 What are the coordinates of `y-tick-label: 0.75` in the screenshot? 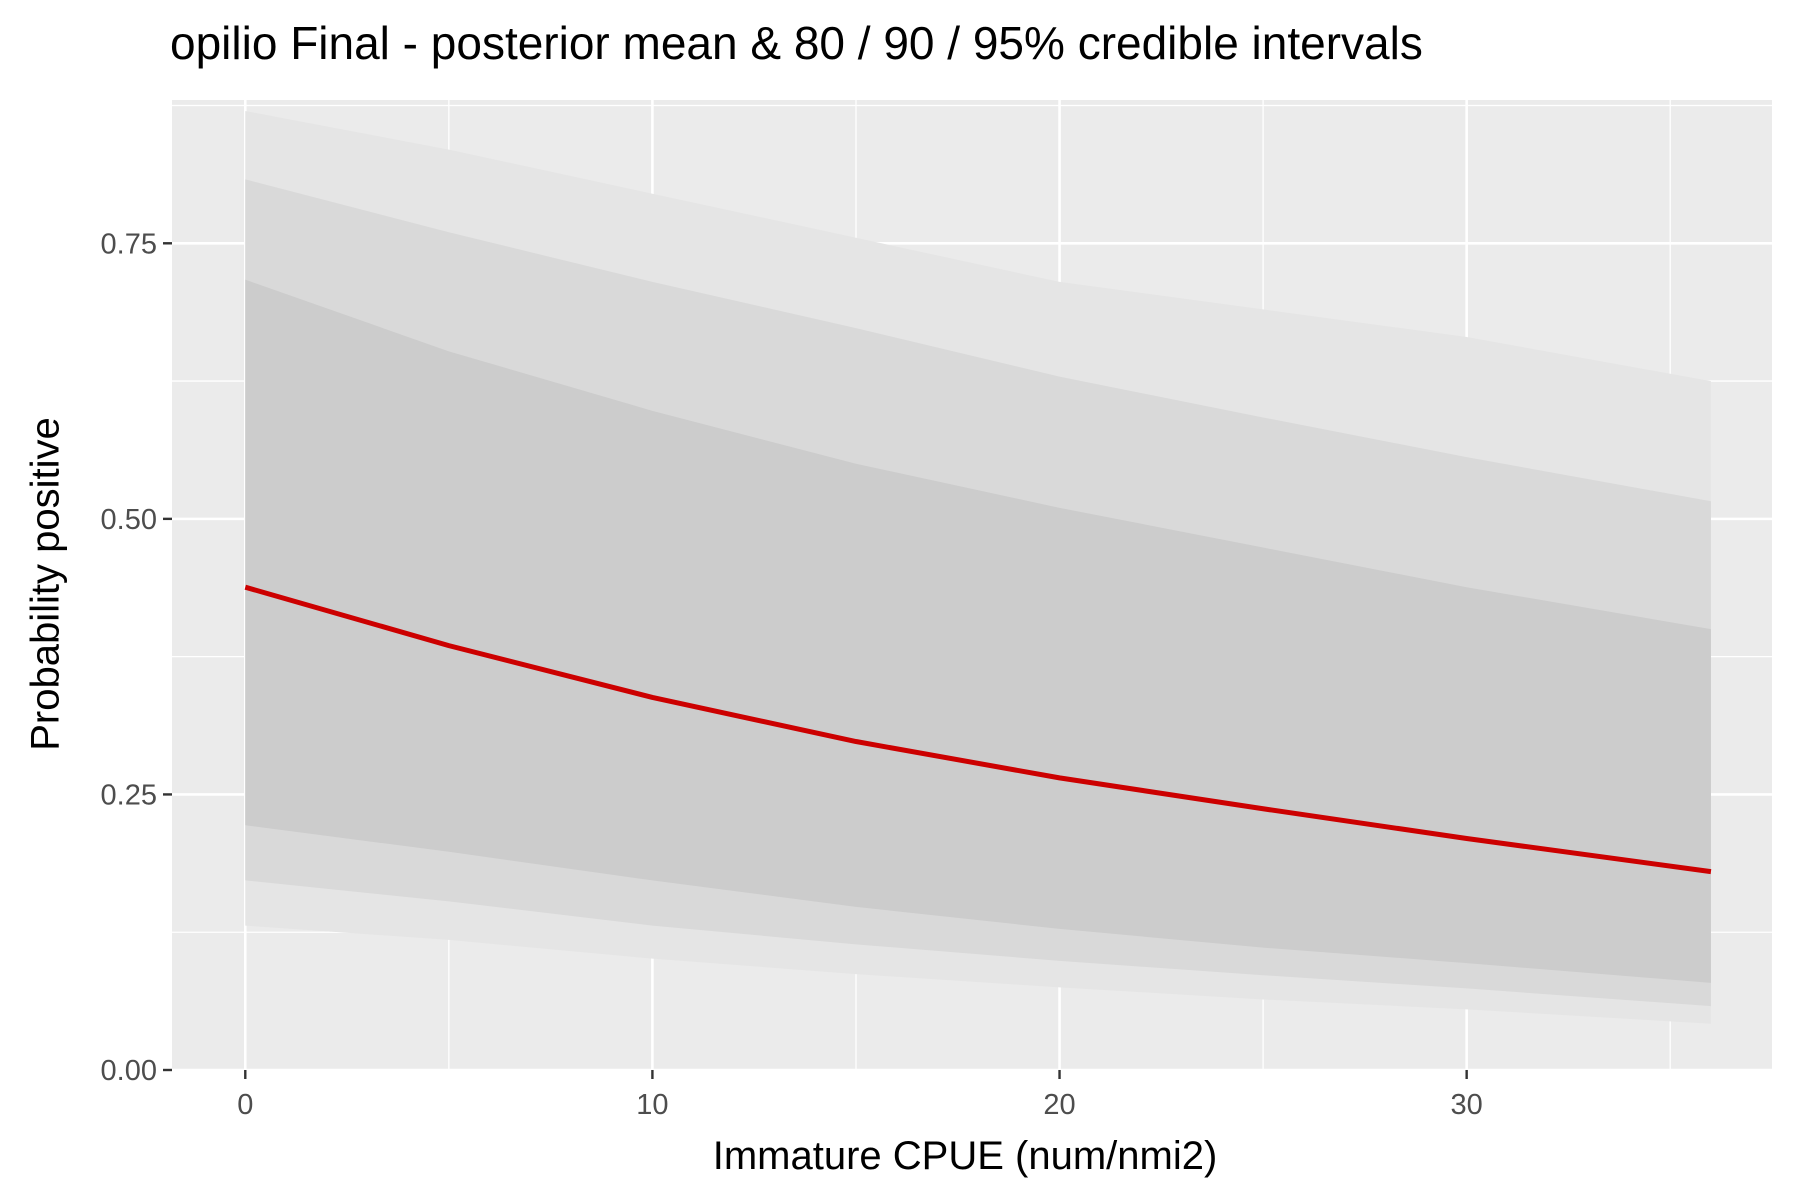 It's located at (129, 244).